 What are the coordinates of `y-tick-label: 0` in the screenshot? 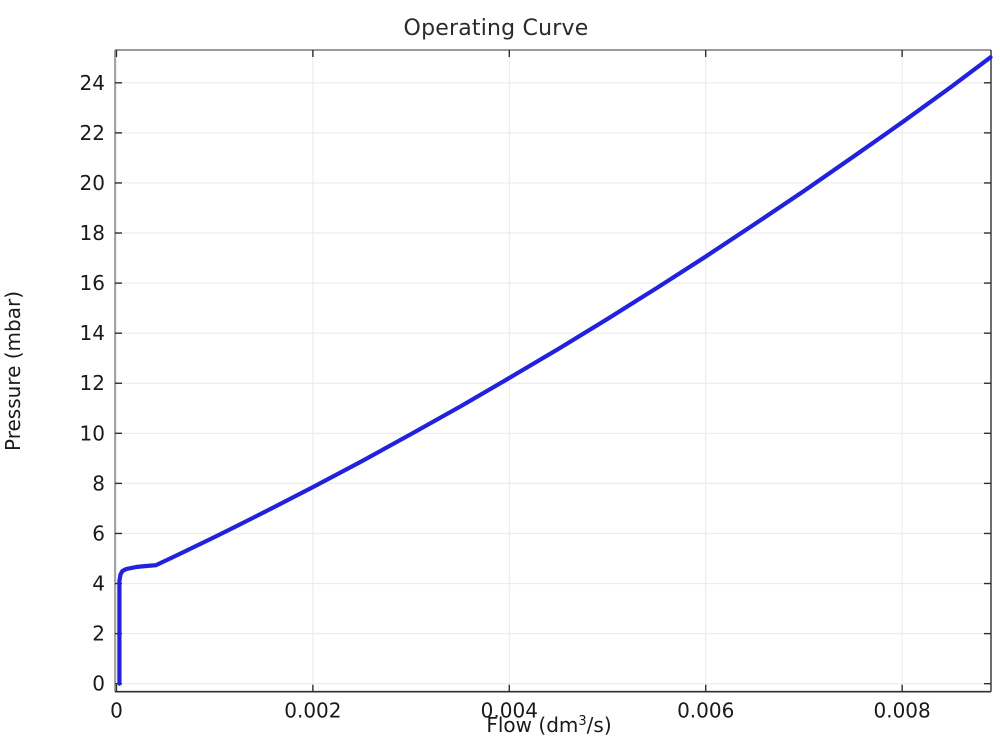 It's located at (98, 684).